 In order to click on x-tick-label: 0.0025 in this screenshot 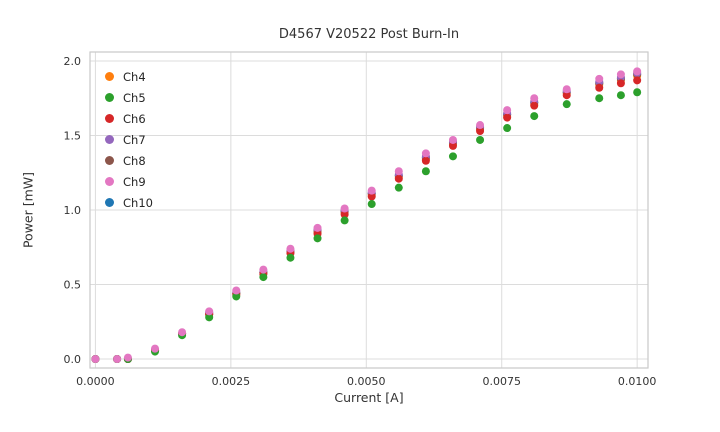, I will do `click(231, 381)`.